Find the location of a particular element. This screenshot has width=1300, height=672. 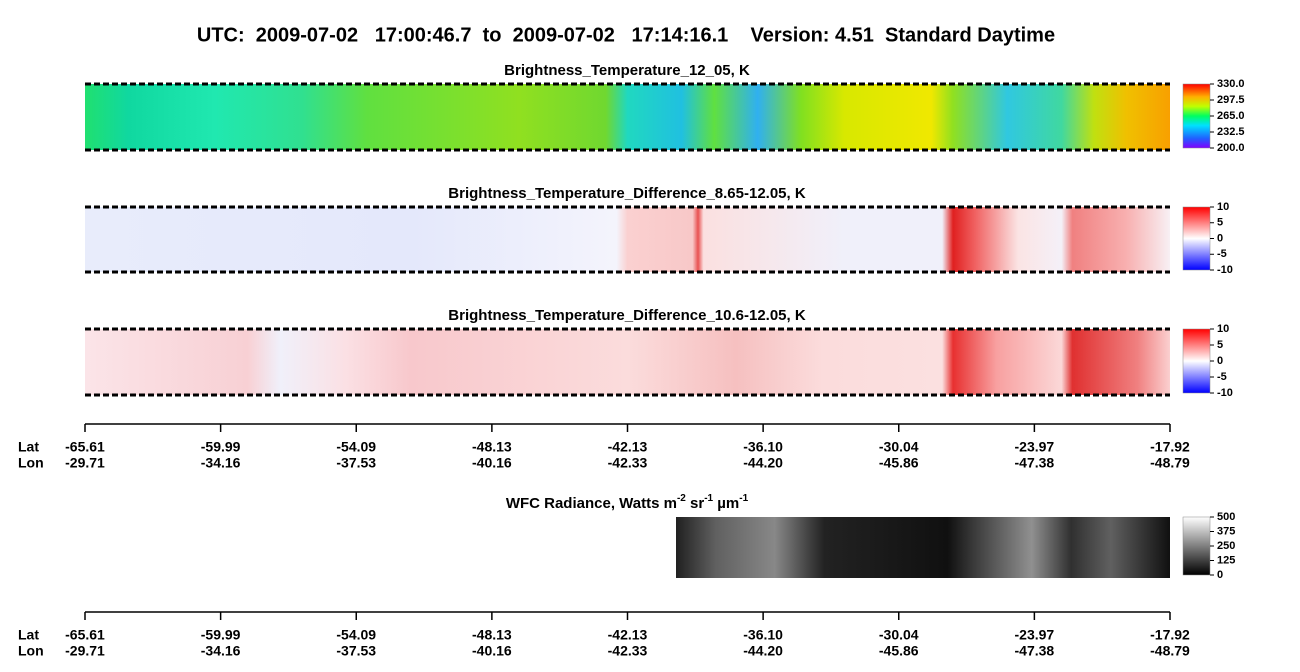

colorbar-label: 250 is located at coordinates (1226, 546).